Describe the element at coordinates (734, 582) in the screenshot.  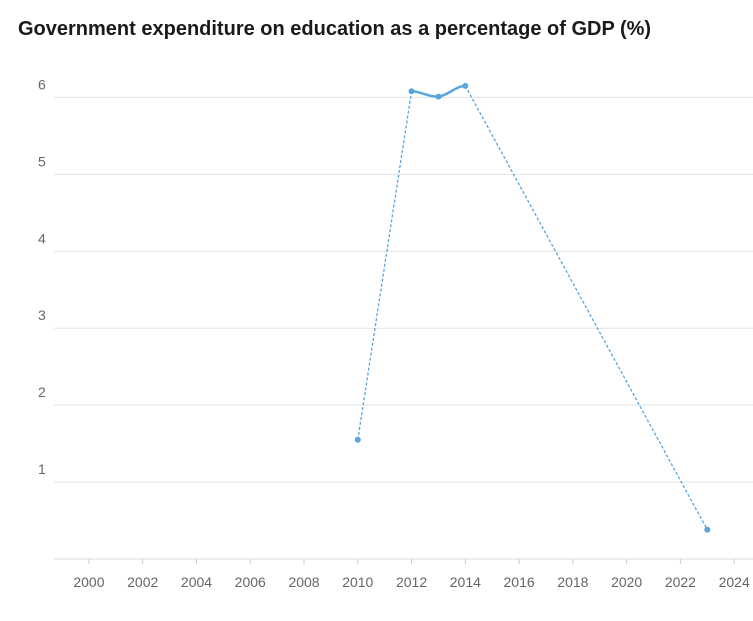
I see `x-tick-label: 2024` at that location.